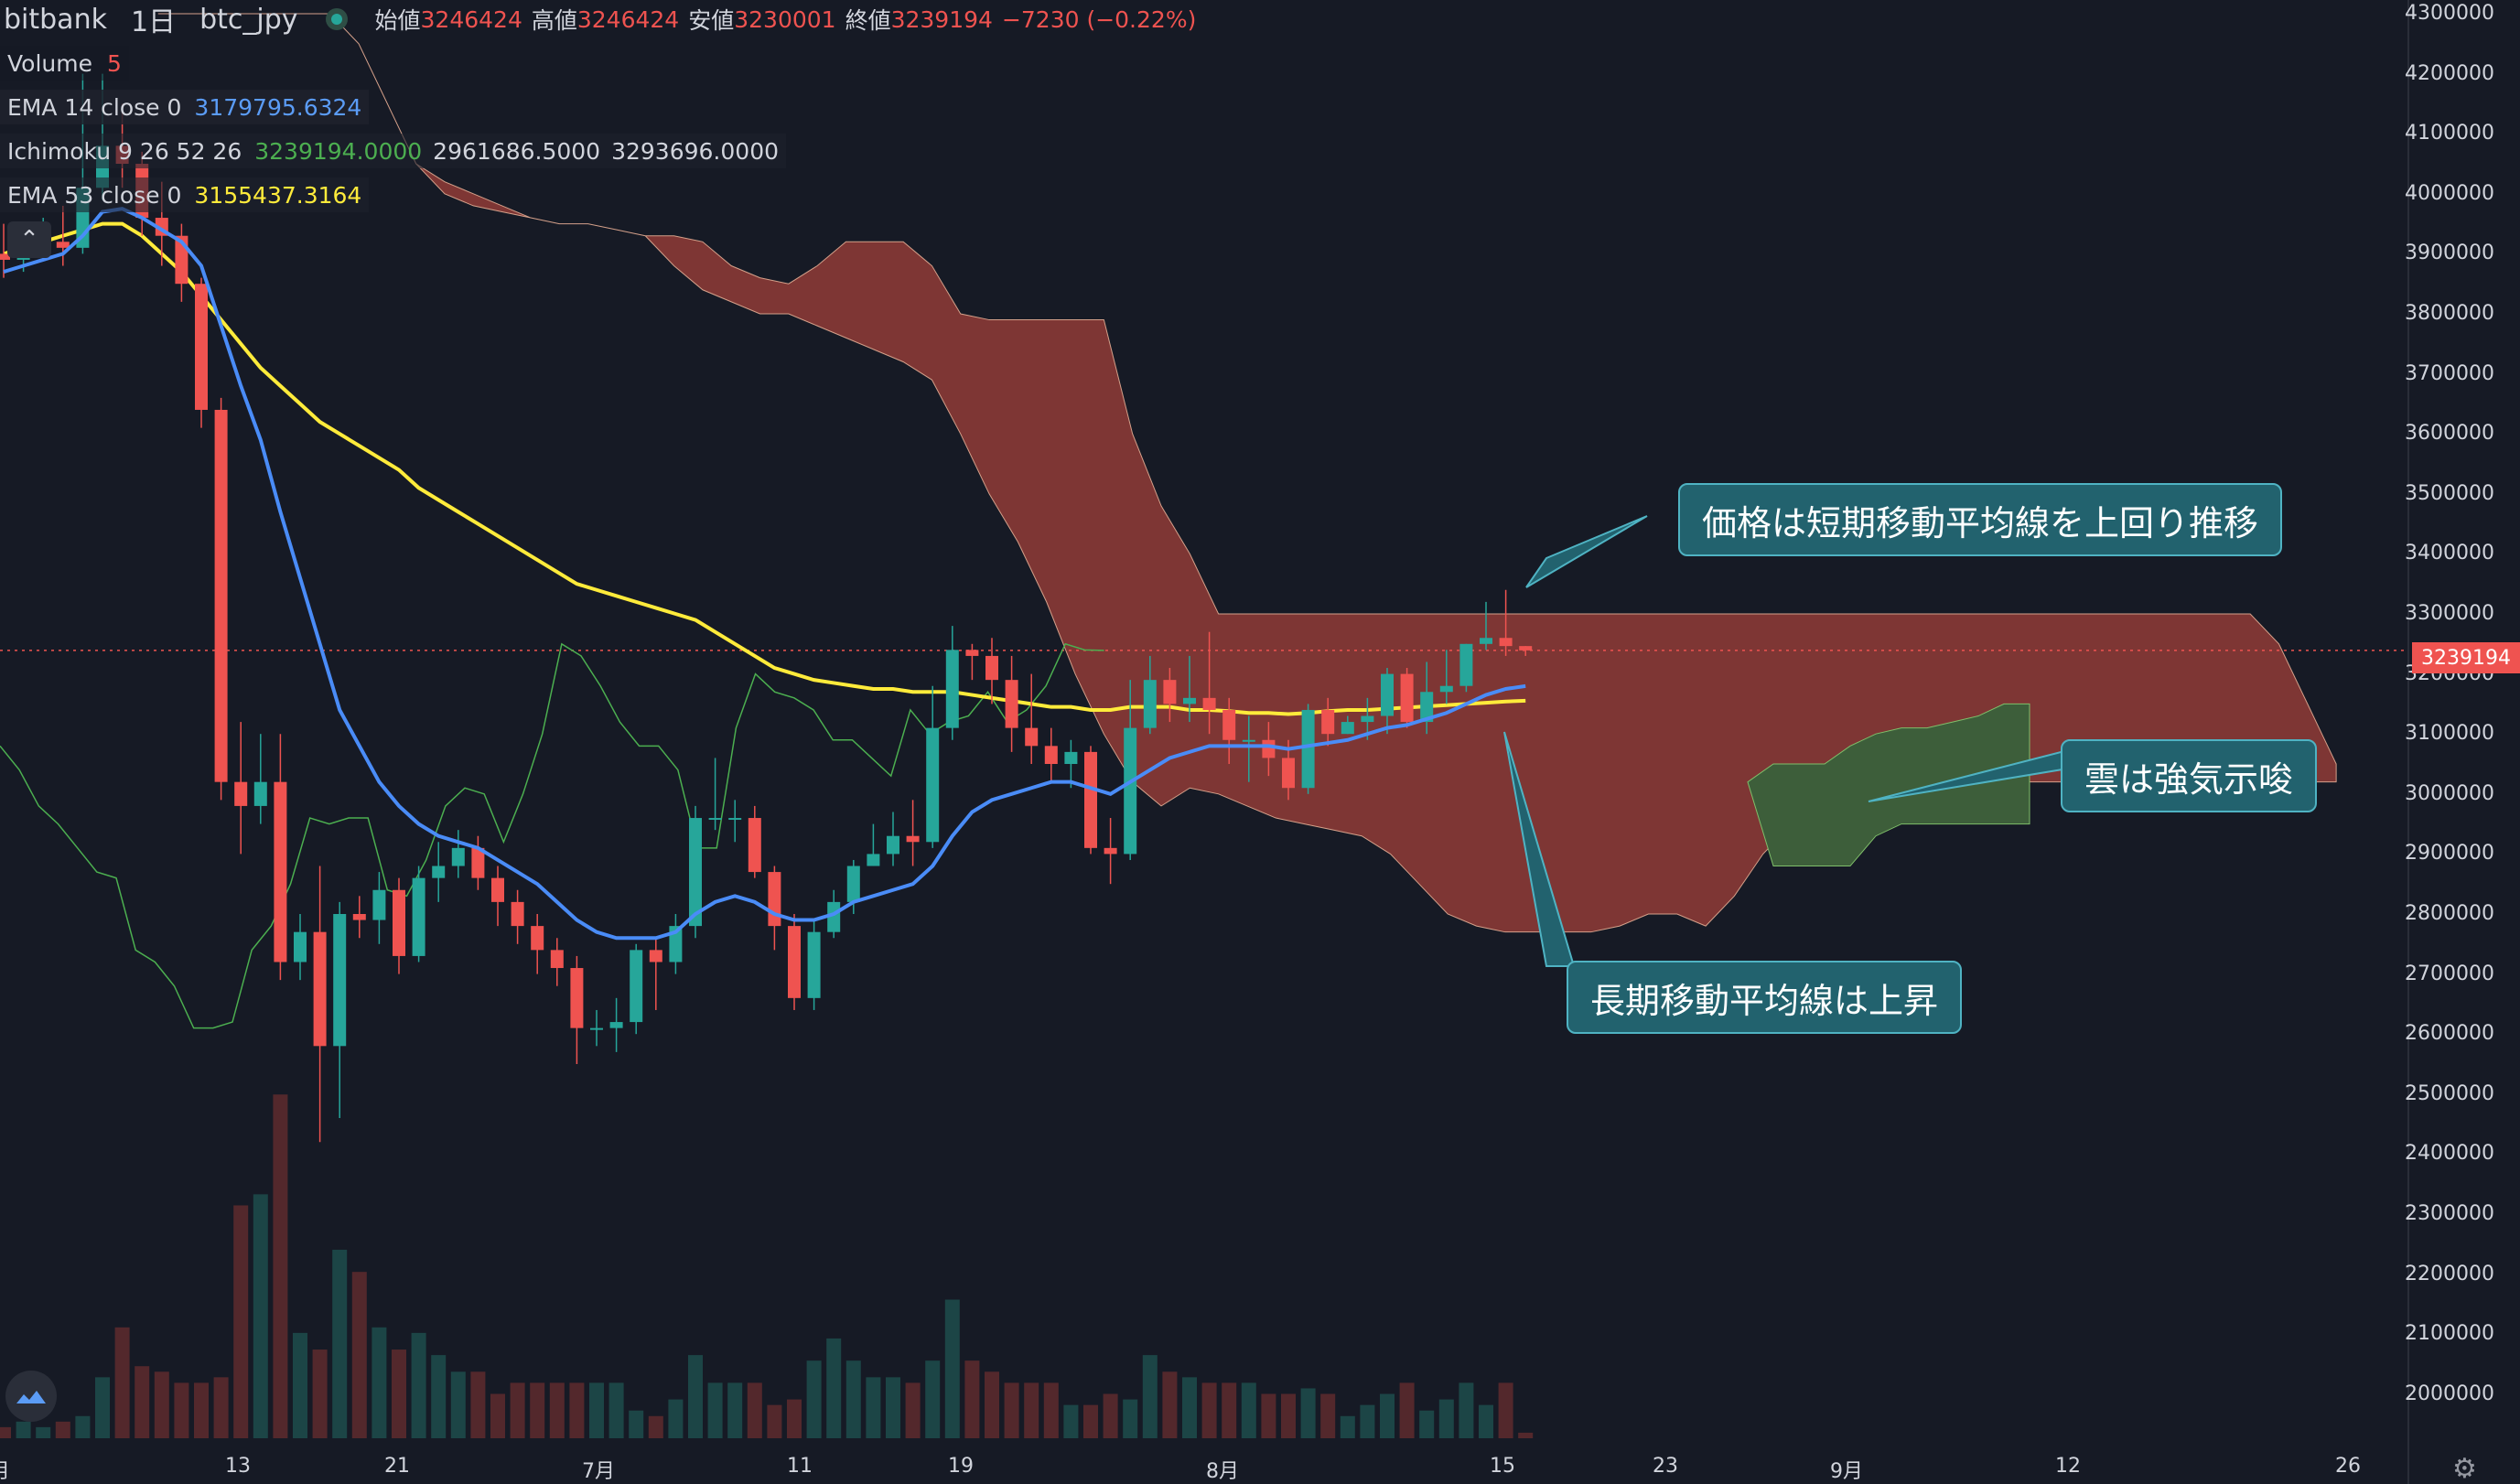 The image size is (2520, 1484). I want to click on market-status-icon, so click(336, 19).